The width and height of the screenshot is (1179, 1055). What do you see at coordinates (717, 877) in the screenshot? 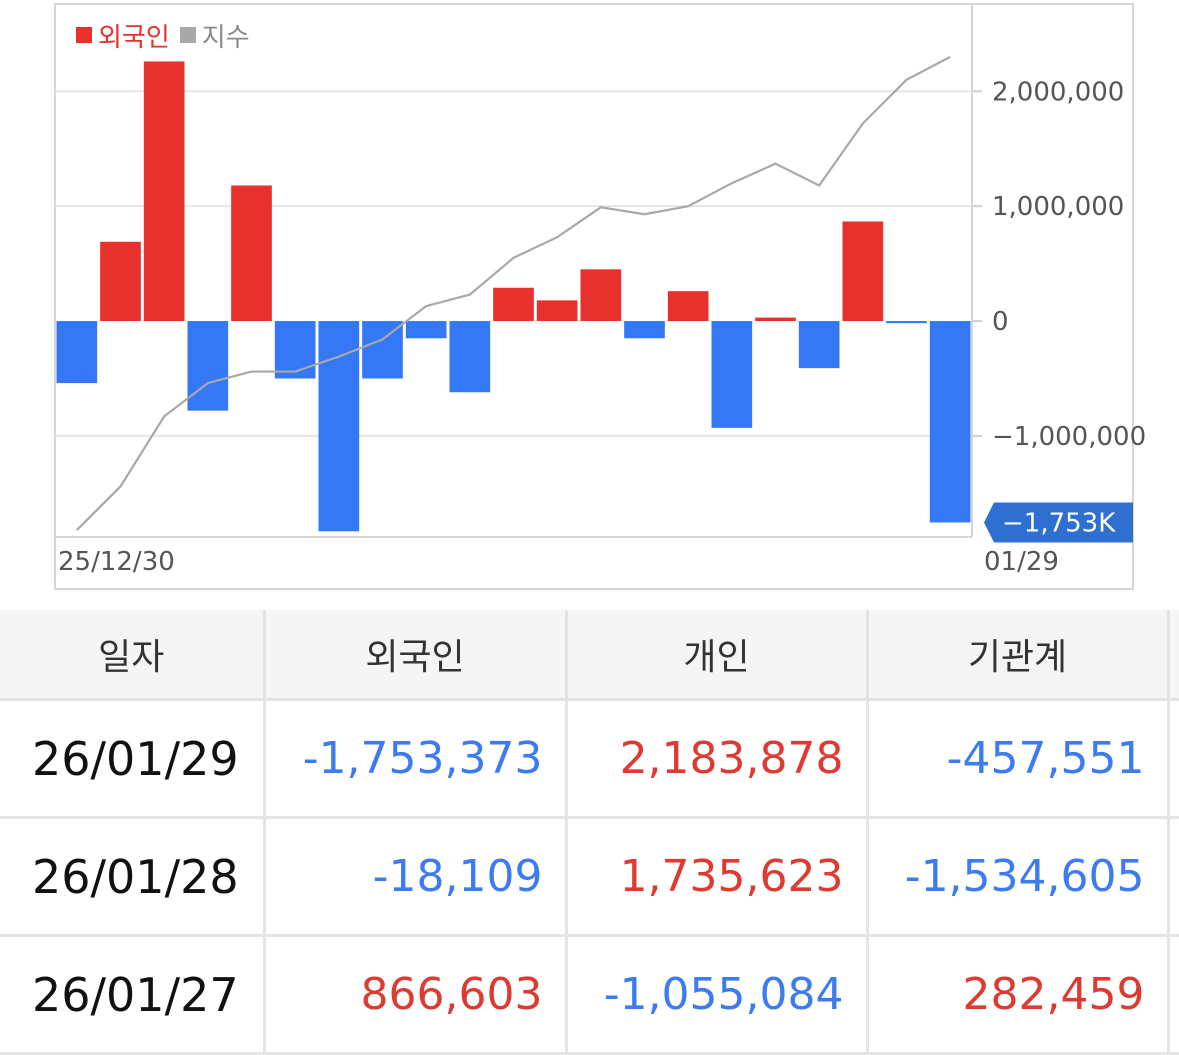
I see `cell-individual: 1,735,623` at bounding box center [717, 877].